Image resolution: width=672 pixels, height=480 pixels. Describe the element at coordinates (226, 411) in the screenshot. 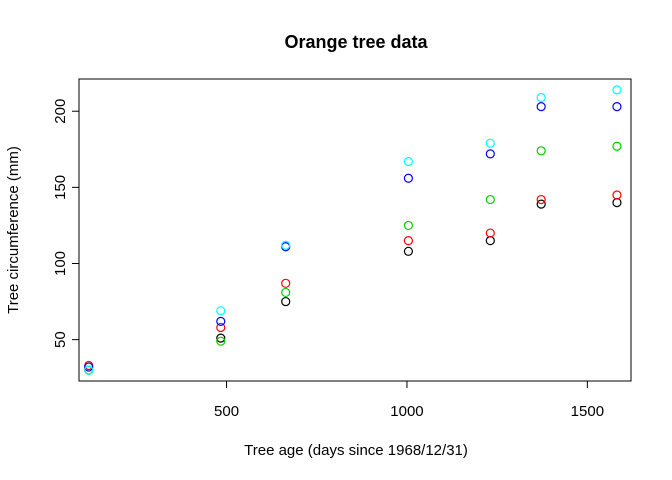

I see `x-tick-label: 500` at that location.